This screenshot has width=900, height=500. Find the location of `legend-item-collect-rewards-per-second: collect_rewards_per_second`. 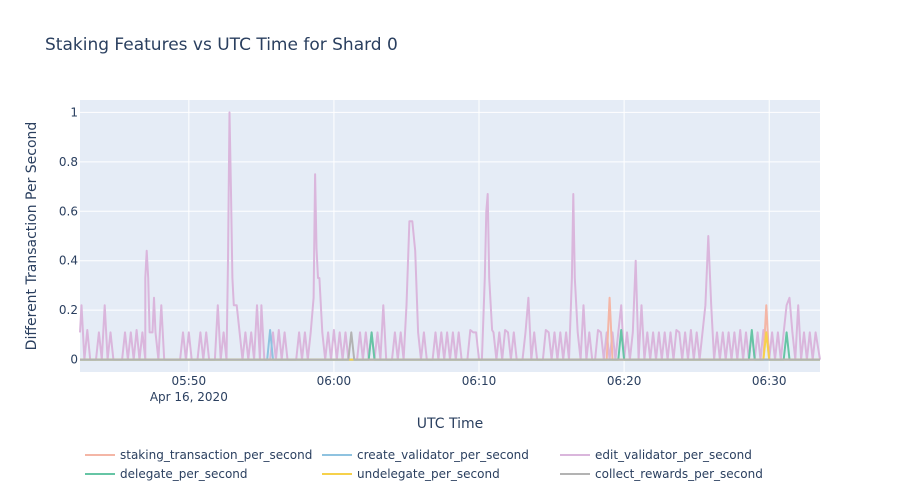

legend-item-collect-rewards-per-second: collect_rewards_per_second is located at coordinates (661, 474).